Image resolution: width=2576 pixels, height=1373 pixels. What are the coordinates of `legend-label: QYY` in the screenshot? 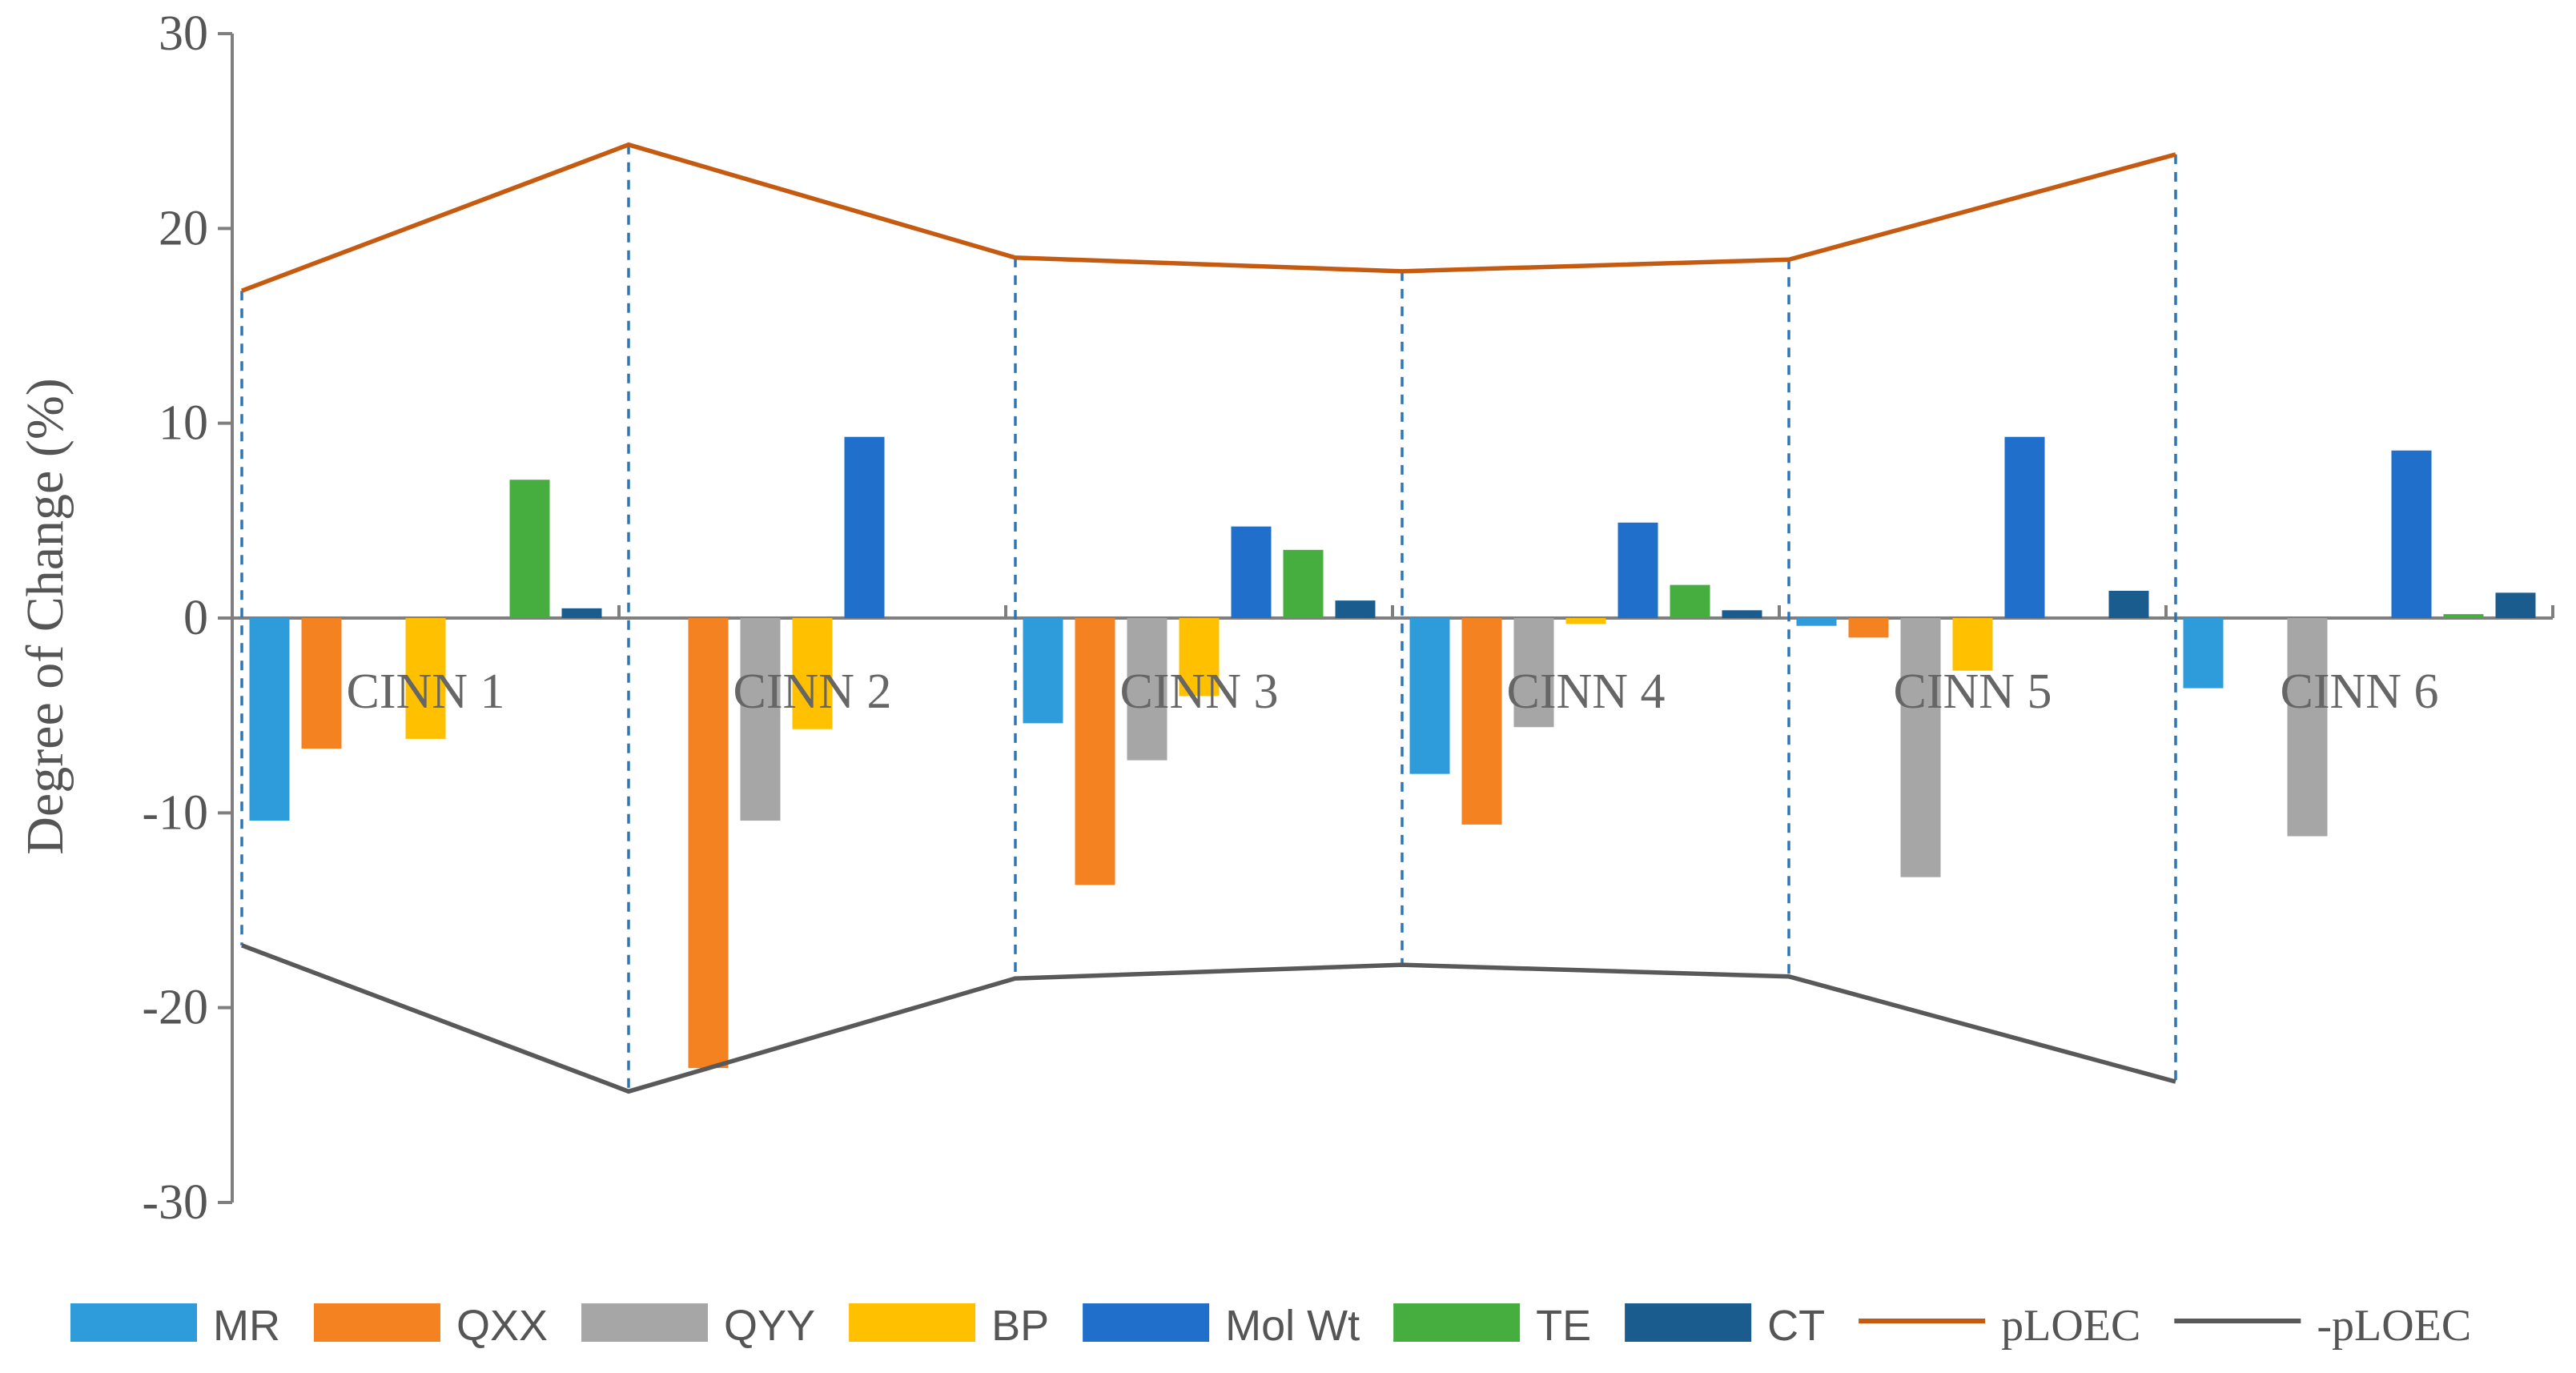 It's located at (769, 1326).